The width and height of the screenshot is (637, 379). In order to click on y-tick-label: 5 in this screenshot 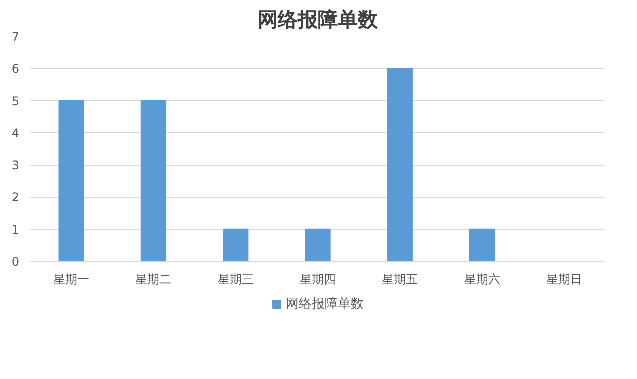, I will do `click(16, 101)`.